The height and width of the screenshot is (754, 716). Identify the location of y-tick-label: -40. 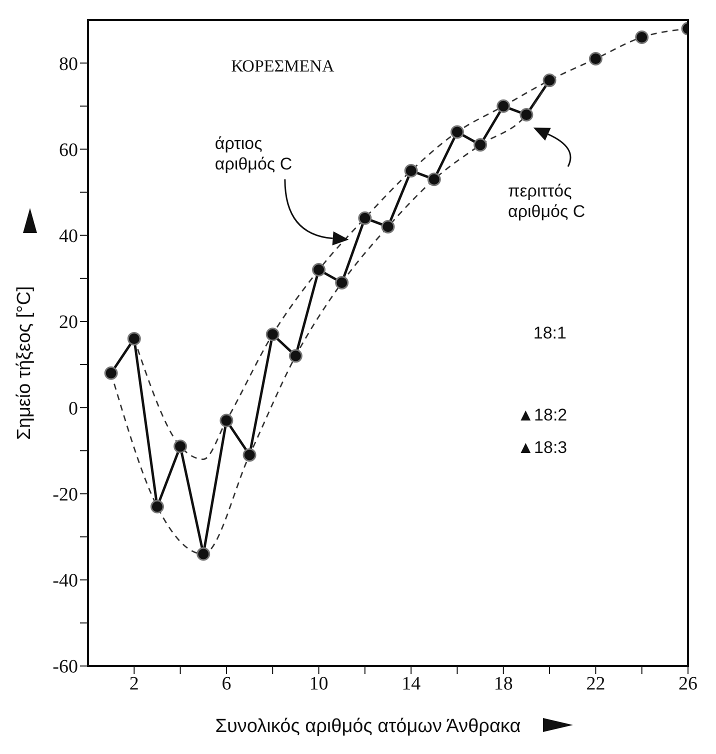
(65, 581).